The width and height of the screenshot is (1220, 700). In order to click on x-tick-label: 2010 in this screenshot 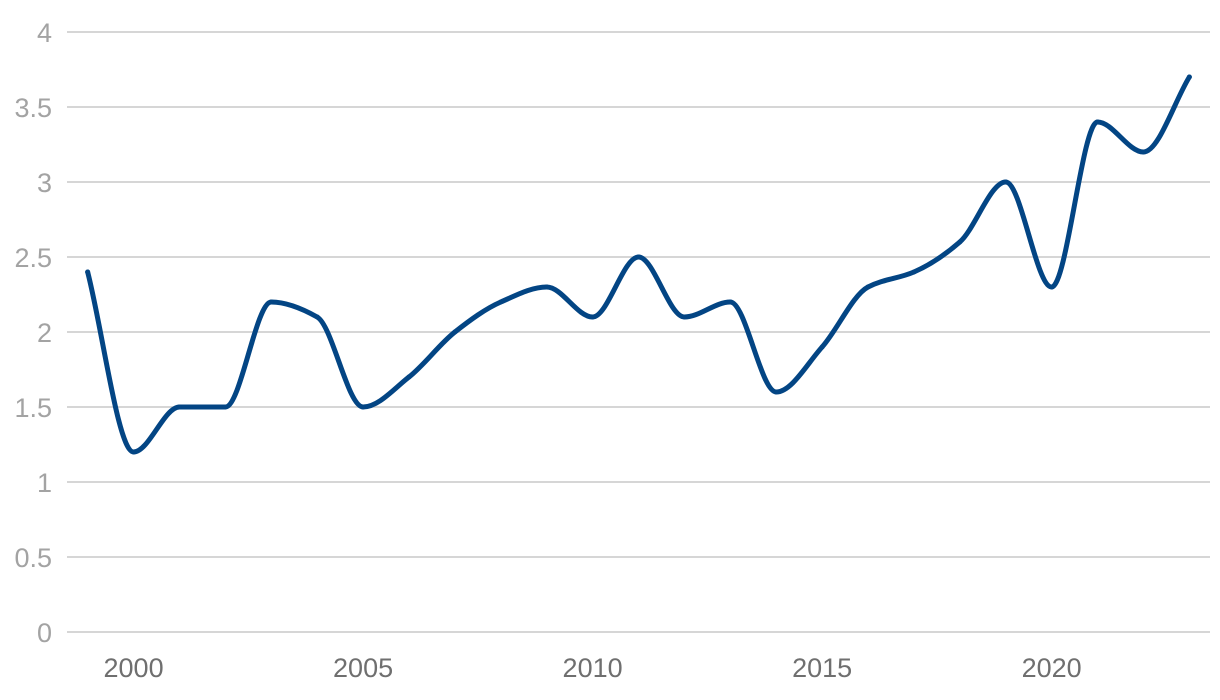, I will do `click(593, 668)`.